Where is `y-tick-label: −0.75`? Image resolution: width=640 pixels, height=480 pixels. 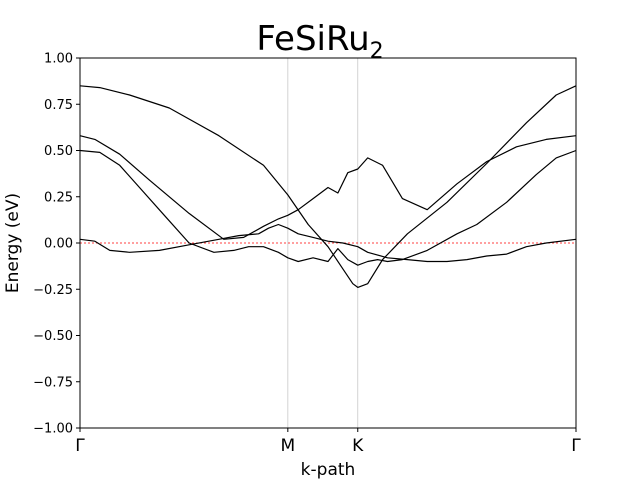
y-tick-label: −0.75 is located at coordinates (53, 382).